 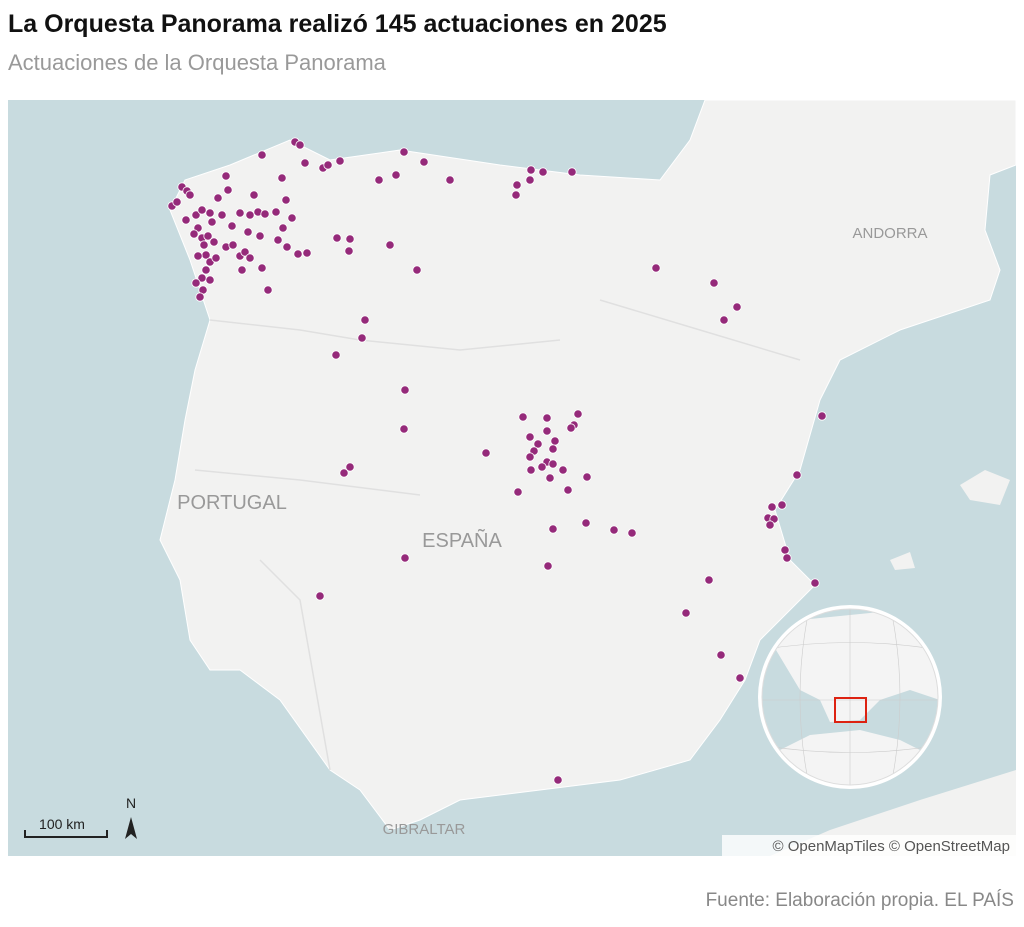 I want to click on scale-bar: 100 km, so click(x=66, y=827).